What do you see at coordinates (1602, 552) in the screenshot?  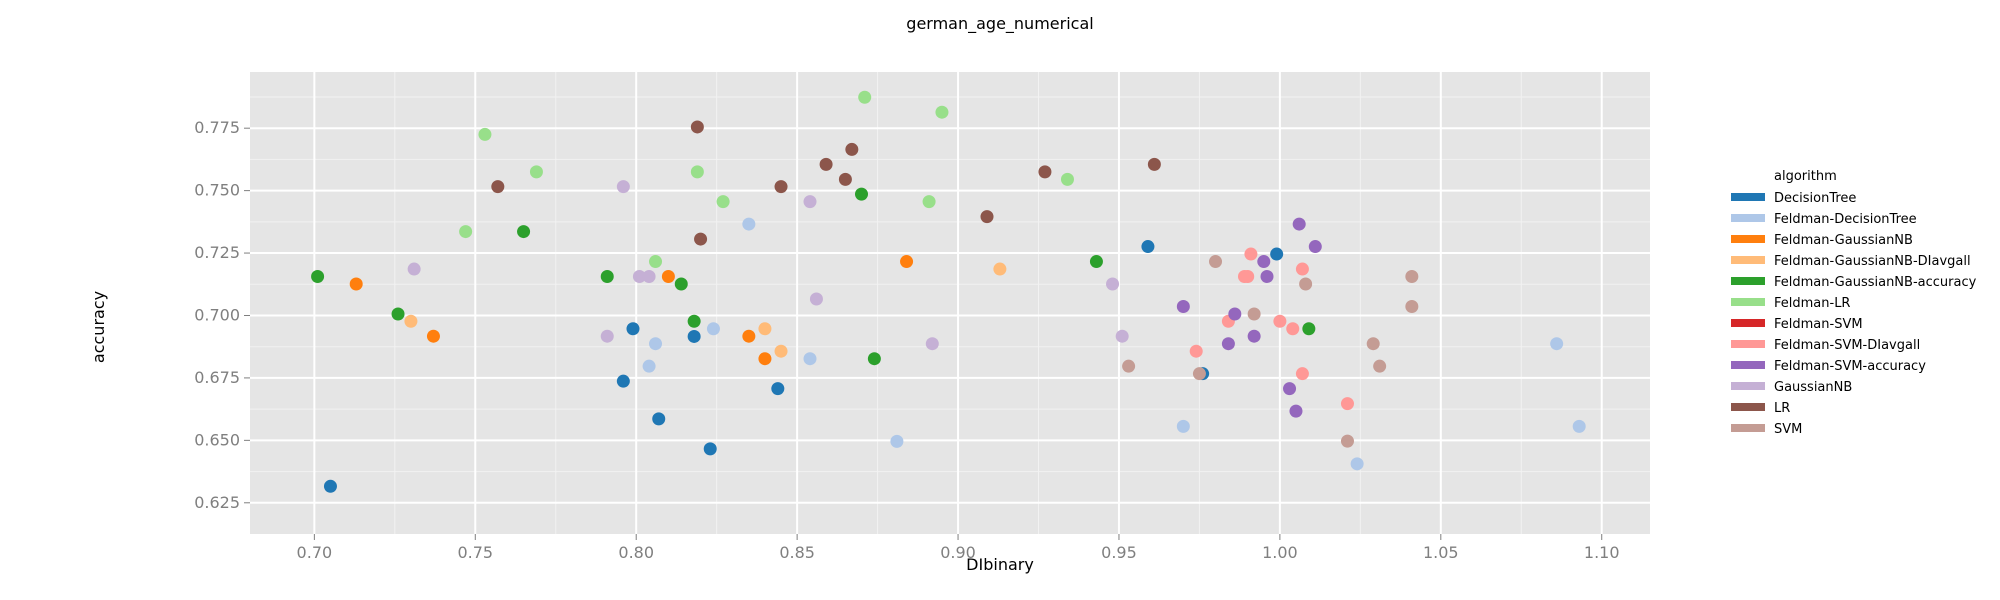 I see `x-tick-label: 1.10` at bounding box center [1602, 552].